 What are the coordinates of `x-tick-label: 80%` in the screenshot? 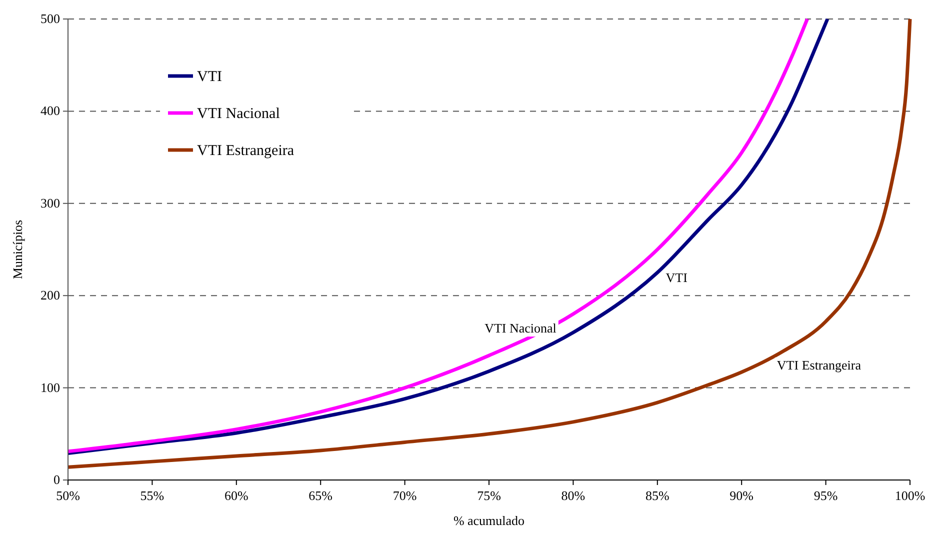 It's located at (573, 495).